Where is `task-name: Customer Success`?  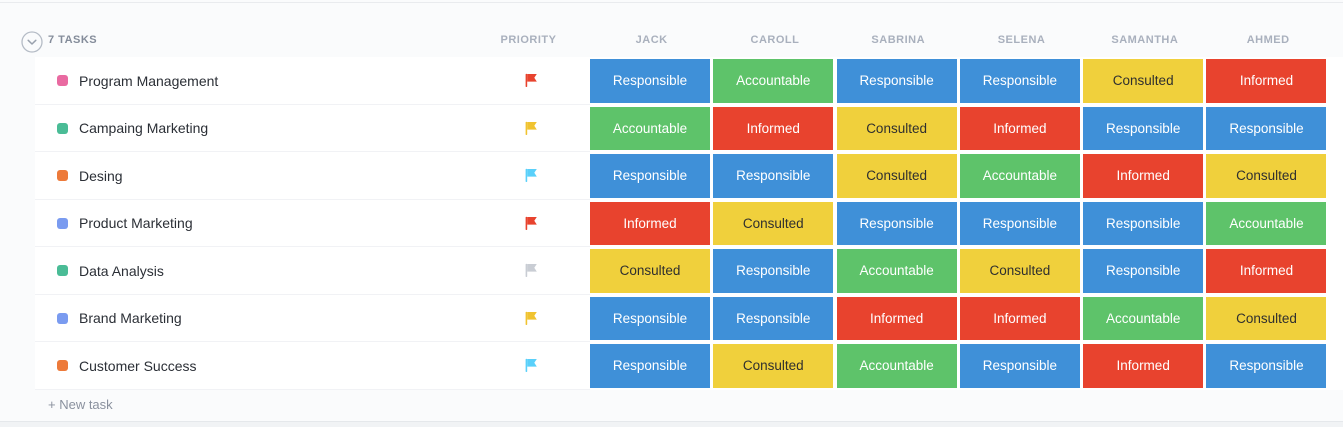
task-name: Customer Success is located at coordinates (138, 365).